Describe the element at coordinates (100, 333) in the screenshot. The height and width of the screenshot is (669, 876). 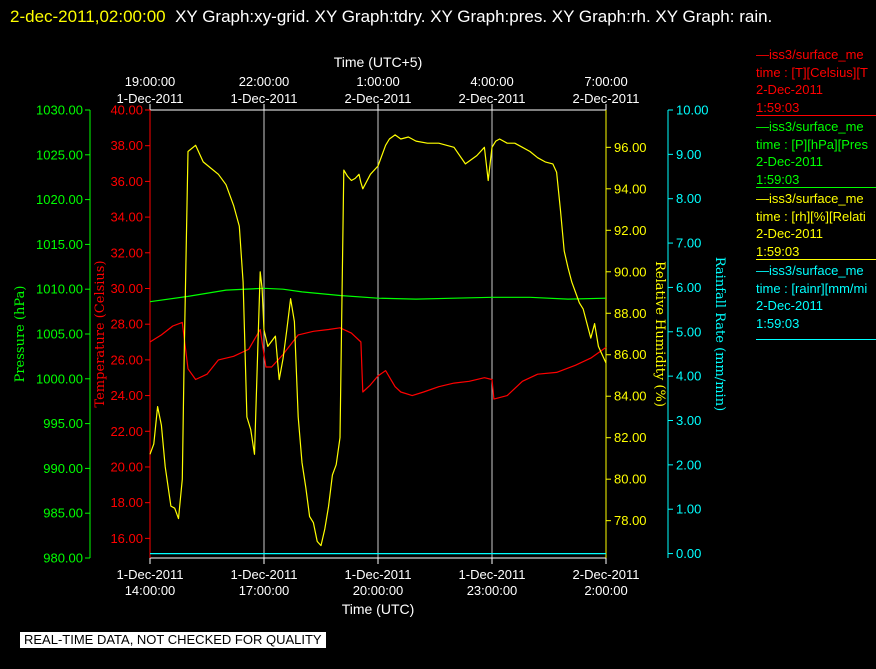
I see `y-axis-label-tdry: Temperature (Celsius)` at that location.